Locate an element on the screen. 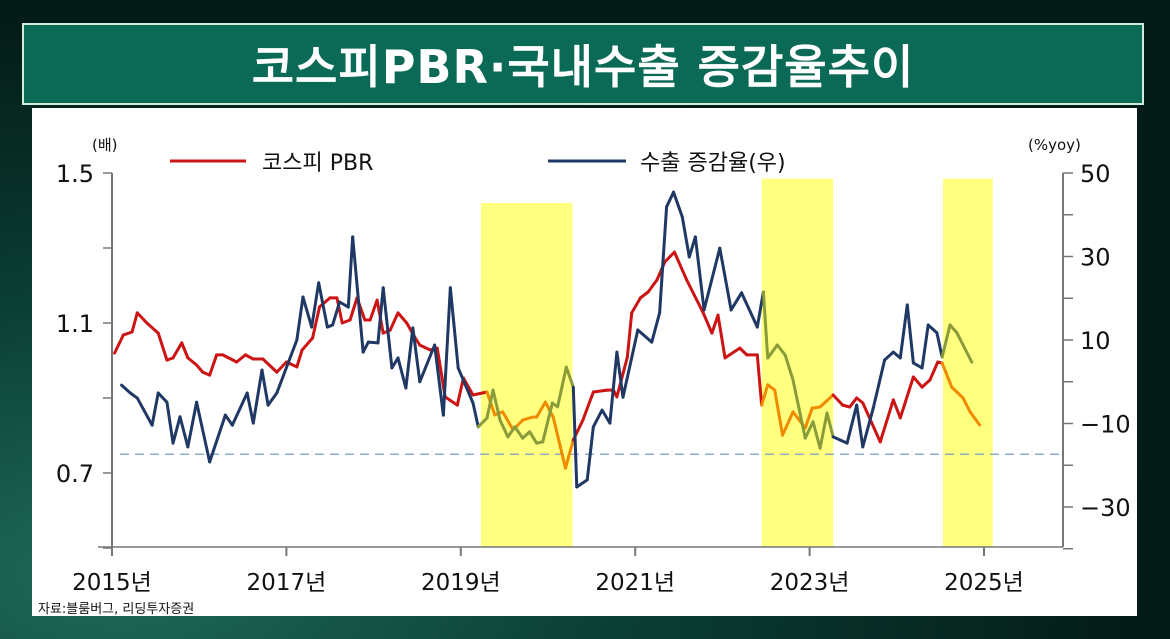 This screenshot has height=639, width=1170. title-banner: 코스피PBR·국내수출 증감율추이 is located at coordinates (583, 64).